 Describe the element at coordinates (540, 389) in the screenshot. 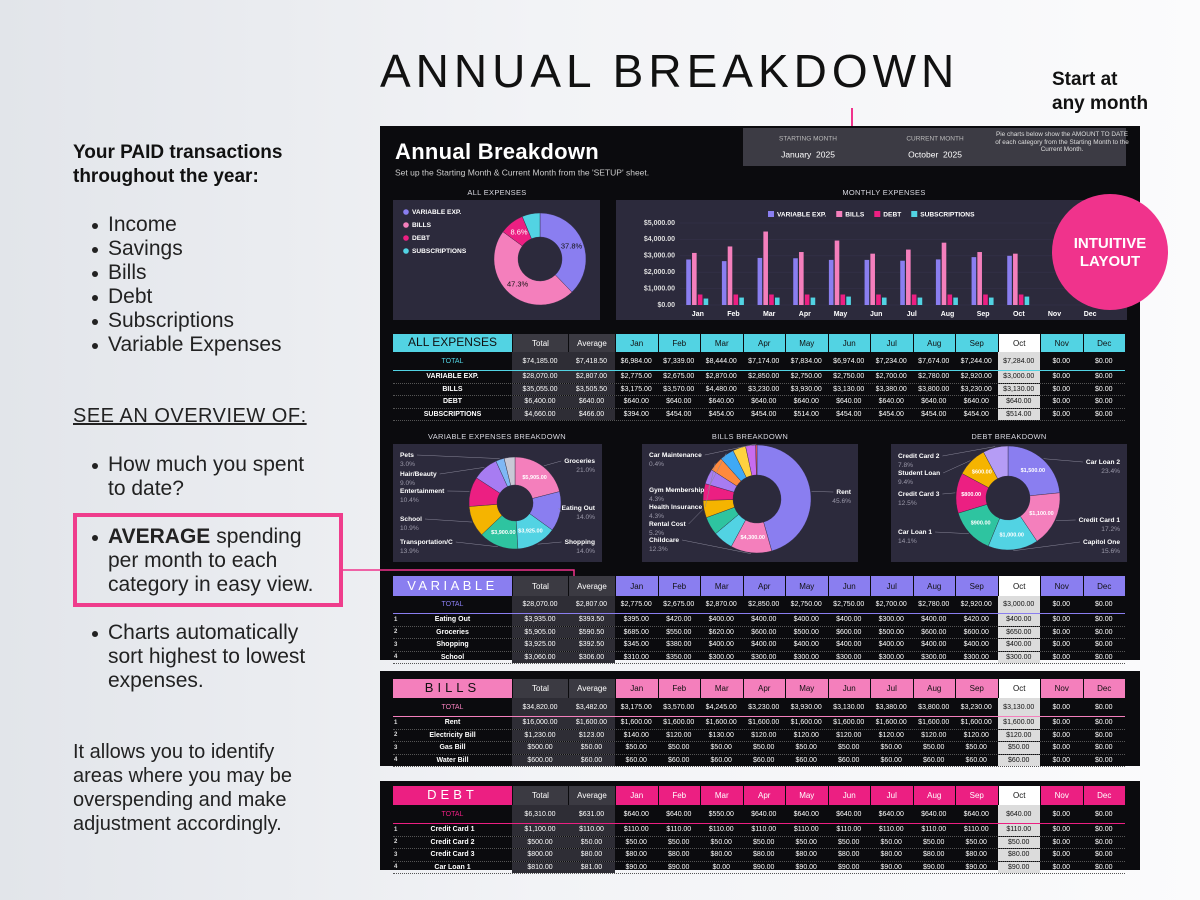

I see `table-cell: $35,055.00` at that location.